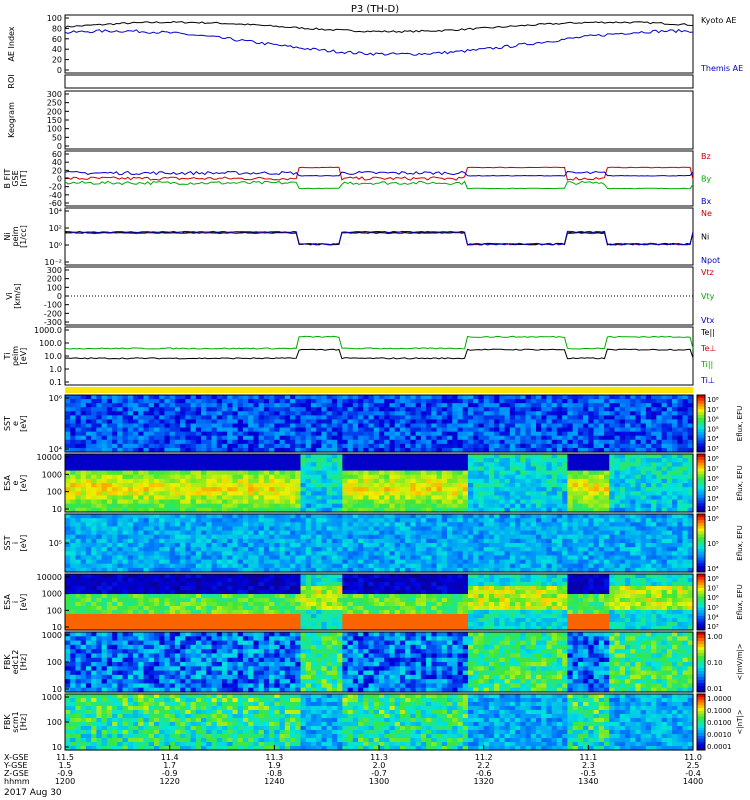 The image size is (750, 800). Describe the element at coordinates (693, 773) in the screenshot. I see `xtick-label: -0.4` at that location.